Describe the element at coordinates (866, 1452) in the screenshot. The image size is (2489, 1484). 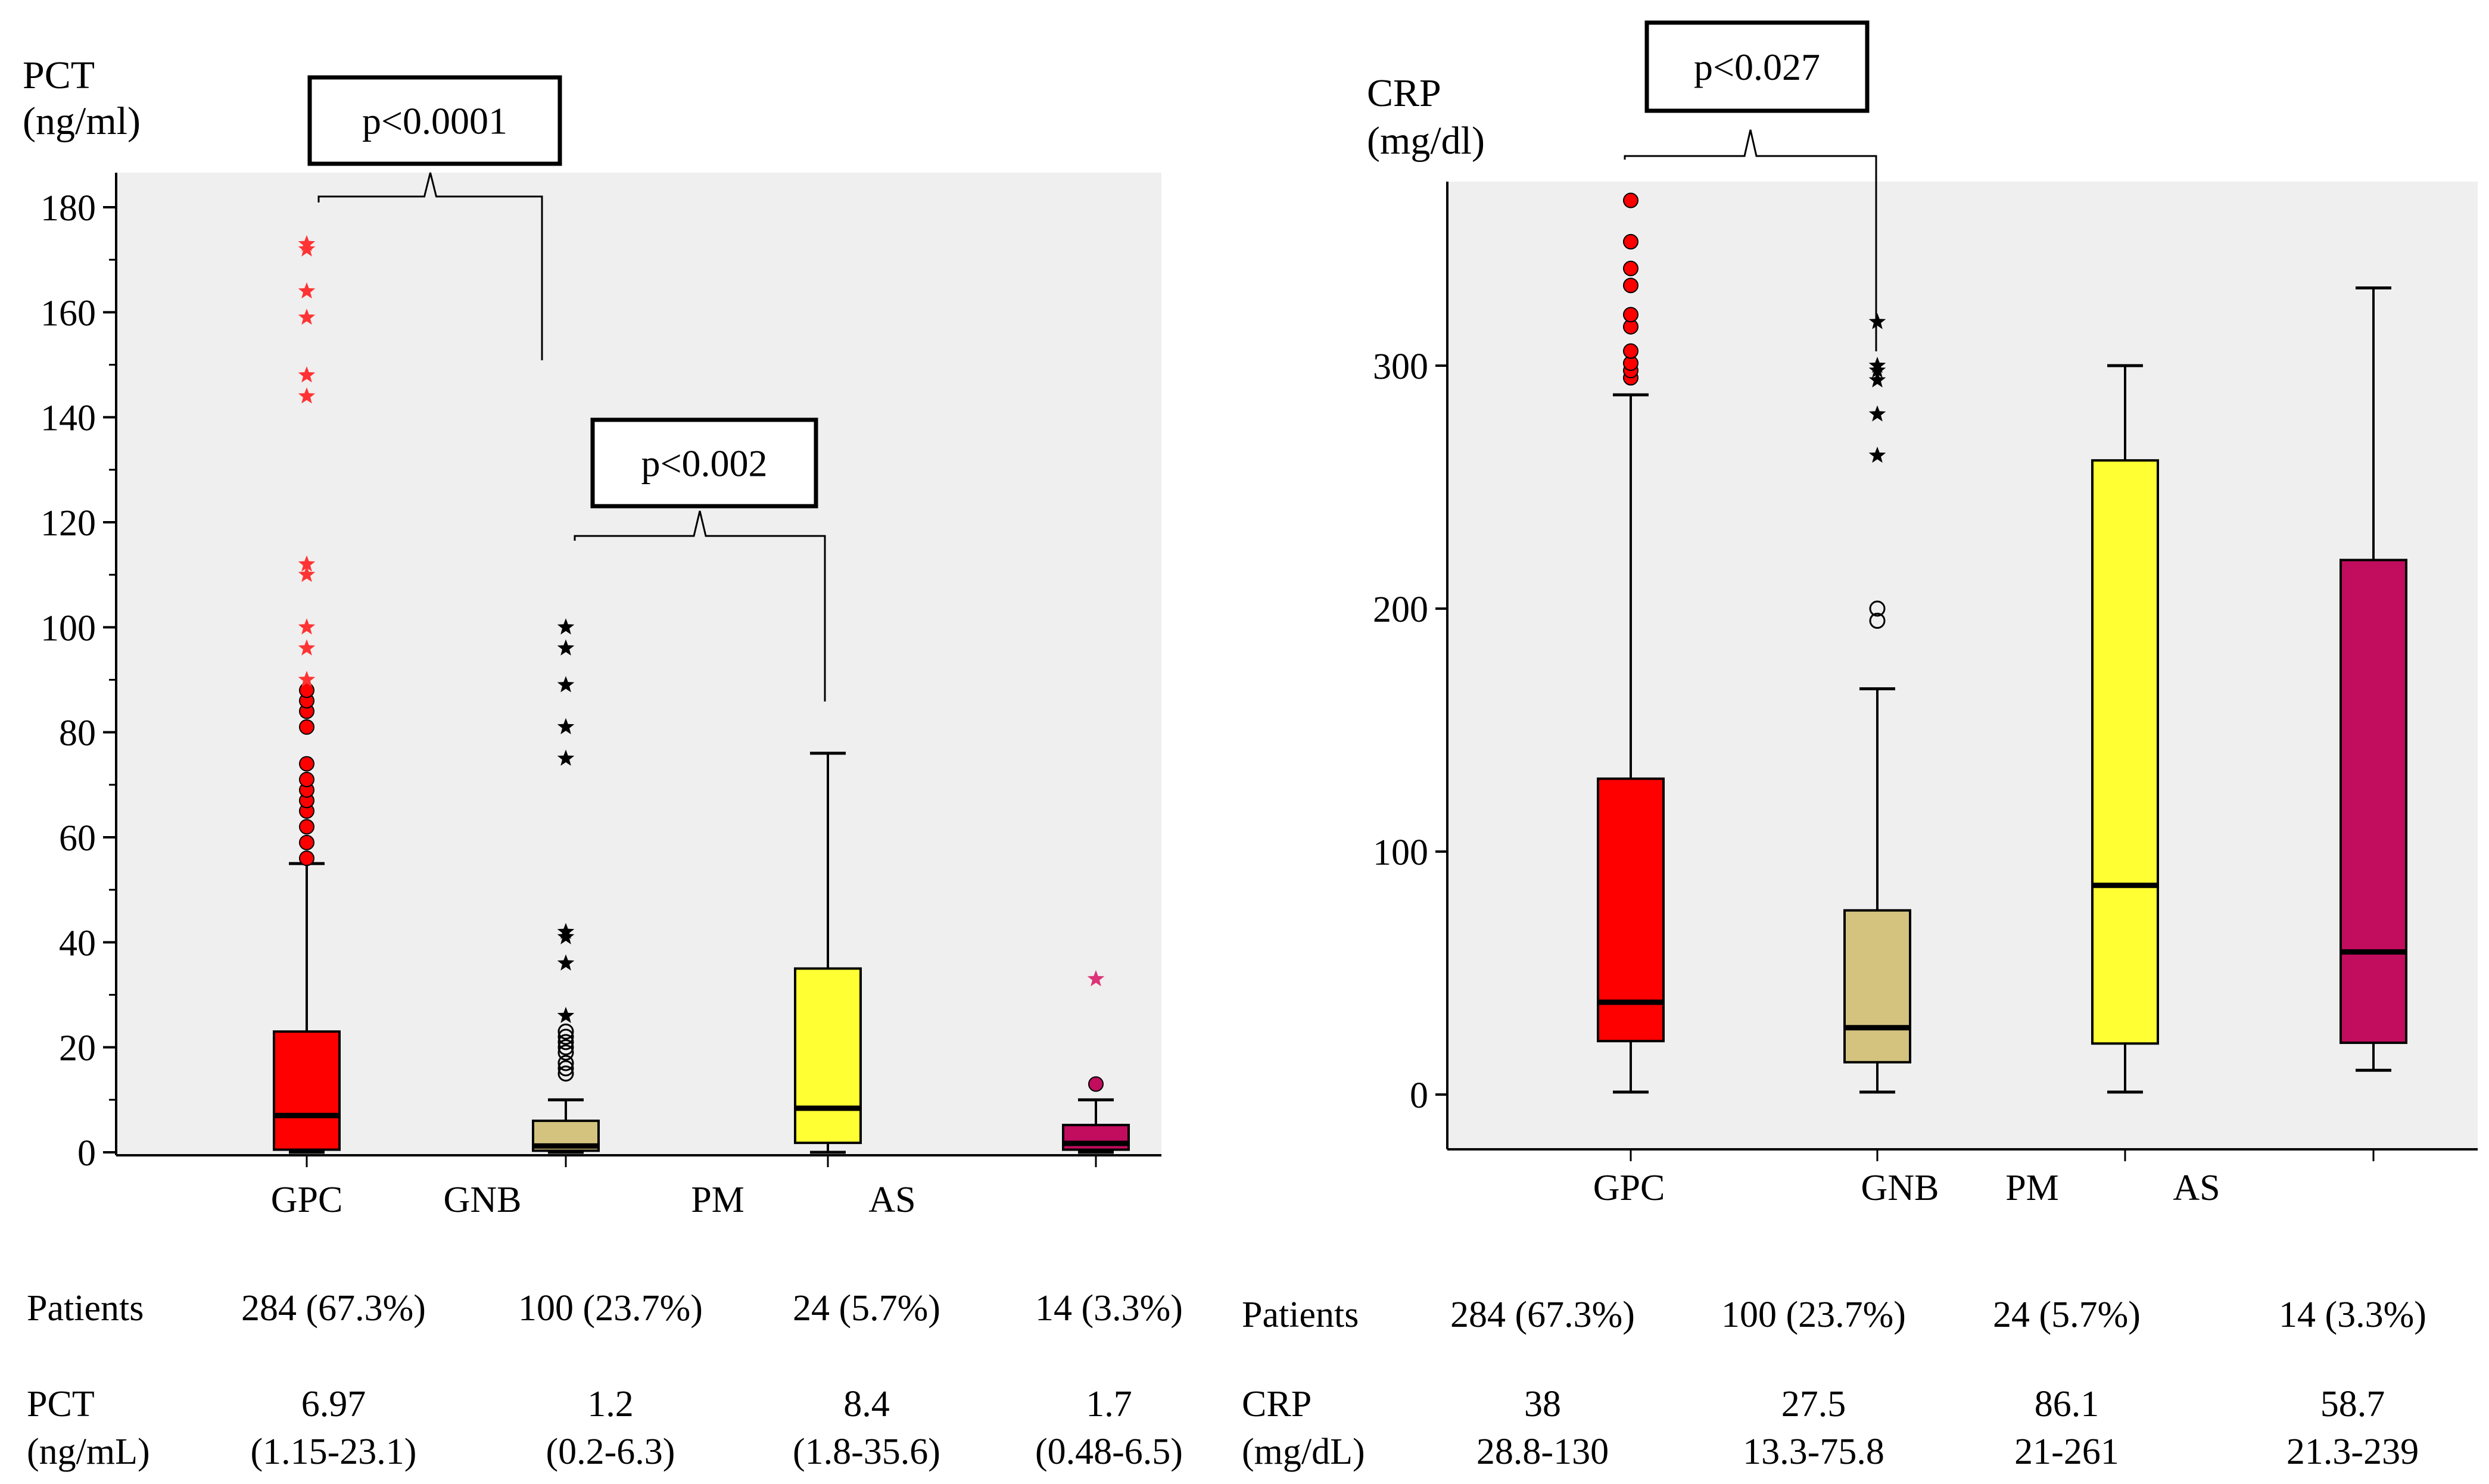
I see `iqr-range: (1.8-35.6)` at that location.